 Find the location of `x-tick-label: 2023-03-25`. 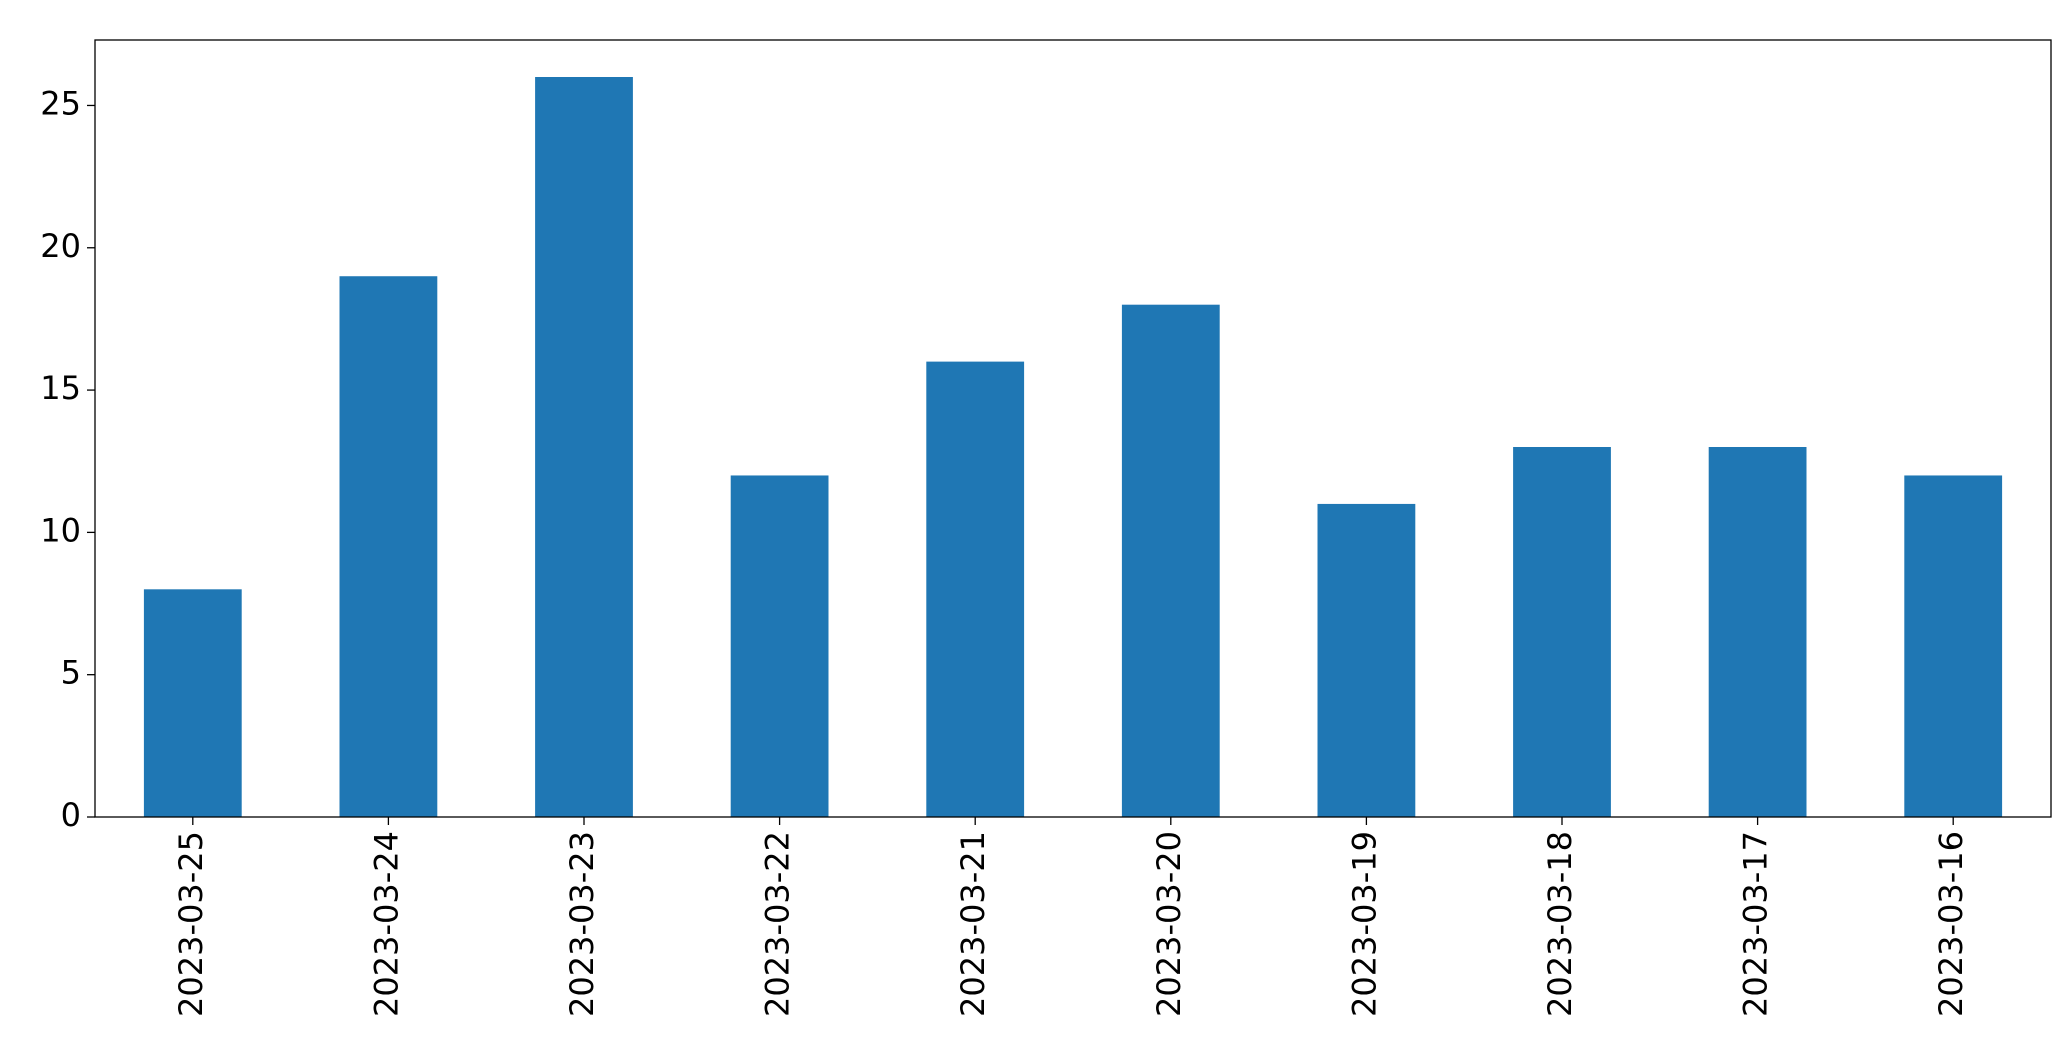

x-tick-label: 2023-03-25 is located at coordinates (191, 924).